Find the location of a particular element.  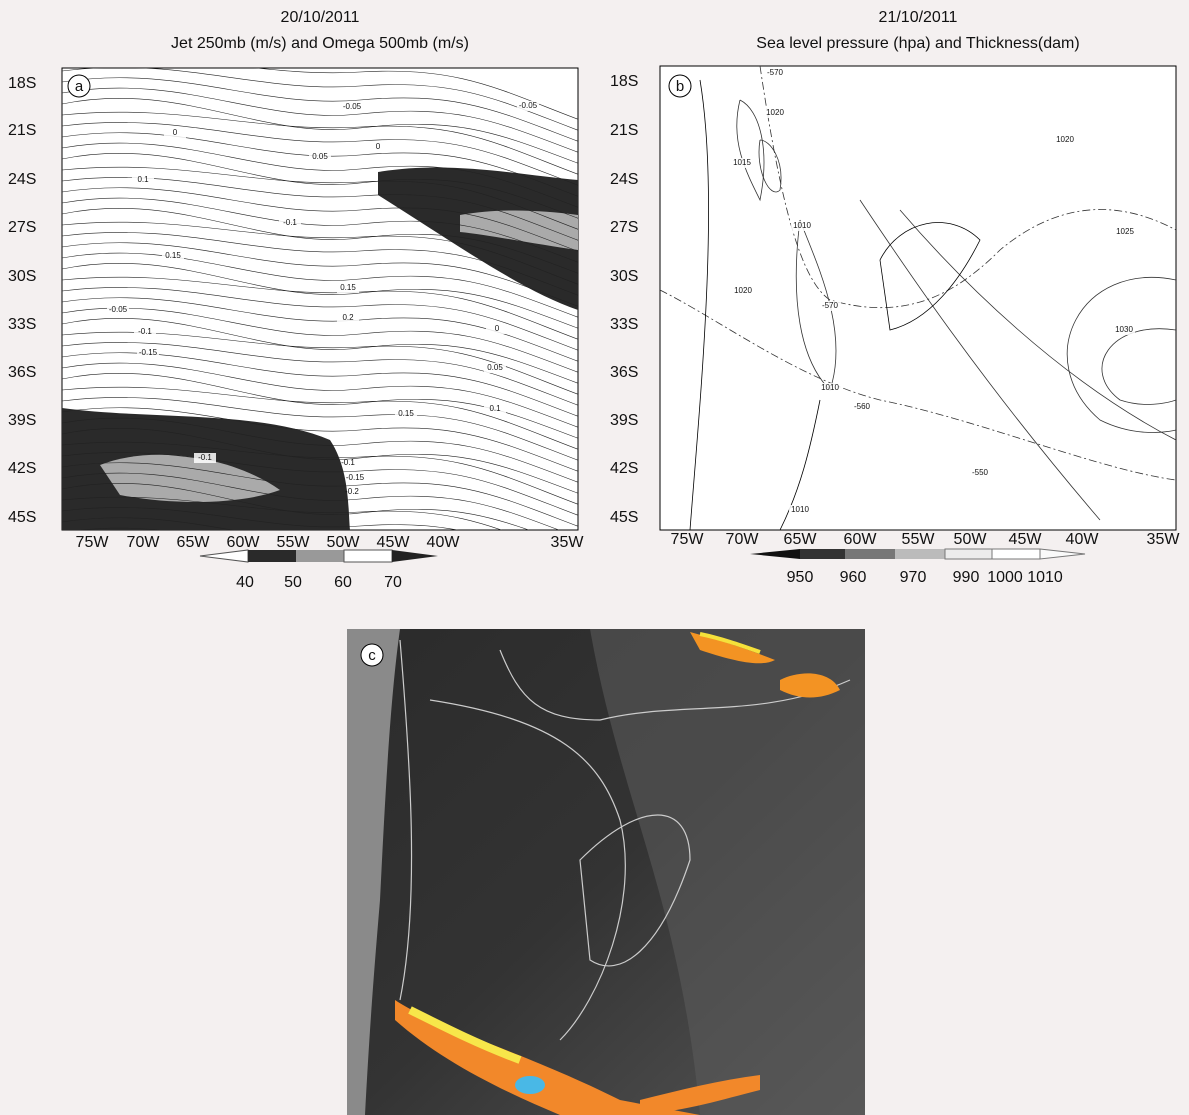

lat-label: 27S is located at coordinates (22, 227).